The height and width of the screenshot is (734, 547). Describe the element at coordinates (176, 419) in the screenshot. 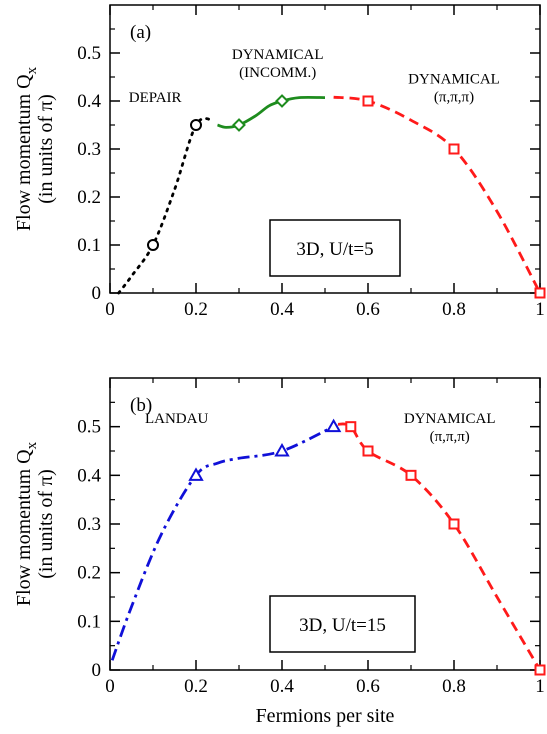

I see `annotation-label: LANDAU` at that location.